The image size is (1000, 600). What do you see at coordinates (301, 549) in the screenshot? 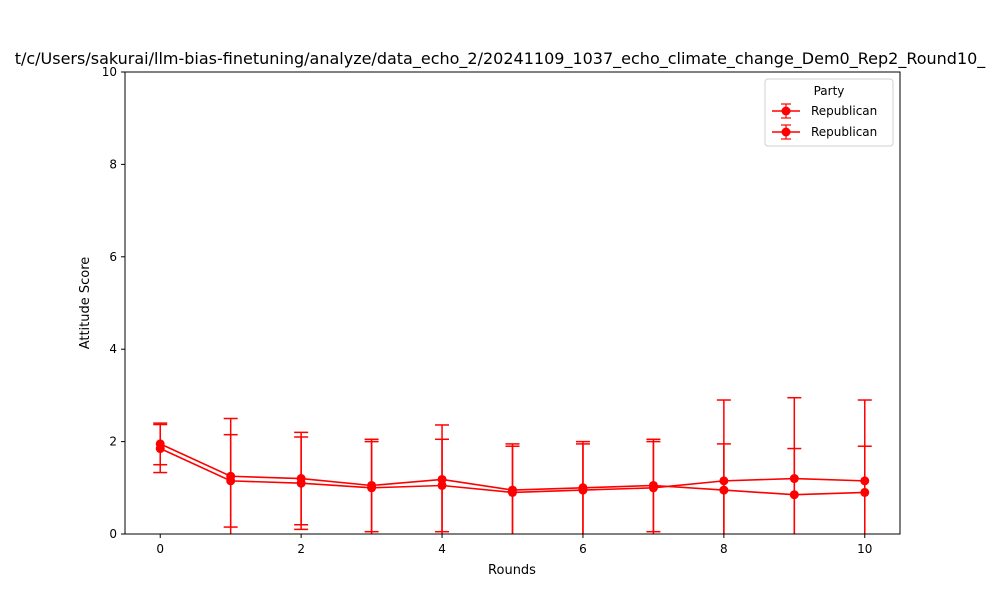
I see `x-tick-label: 2` at bounding box center [301, 549].